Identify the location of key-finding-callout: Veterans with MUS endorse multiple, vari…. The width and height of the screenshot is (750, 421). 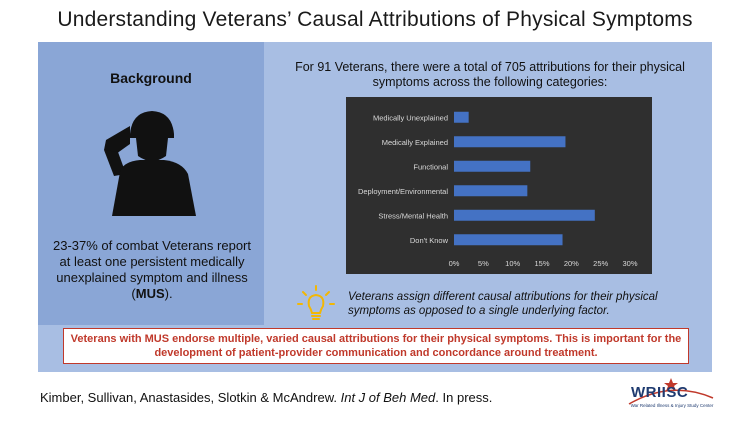
(376, 346).